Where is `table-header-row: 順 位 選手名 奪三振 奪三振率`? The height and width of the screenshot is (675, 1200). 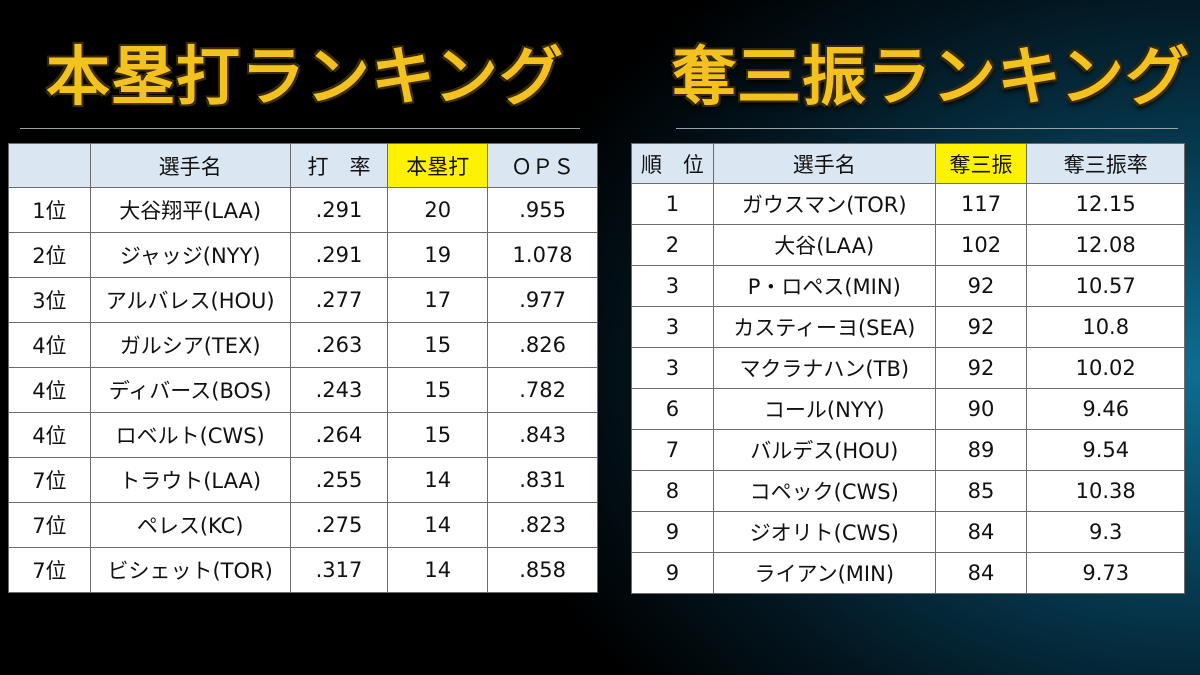 table-header-row: 順 位 選手名 奪三振 奪三振率 is located at coordinates (908, 163).